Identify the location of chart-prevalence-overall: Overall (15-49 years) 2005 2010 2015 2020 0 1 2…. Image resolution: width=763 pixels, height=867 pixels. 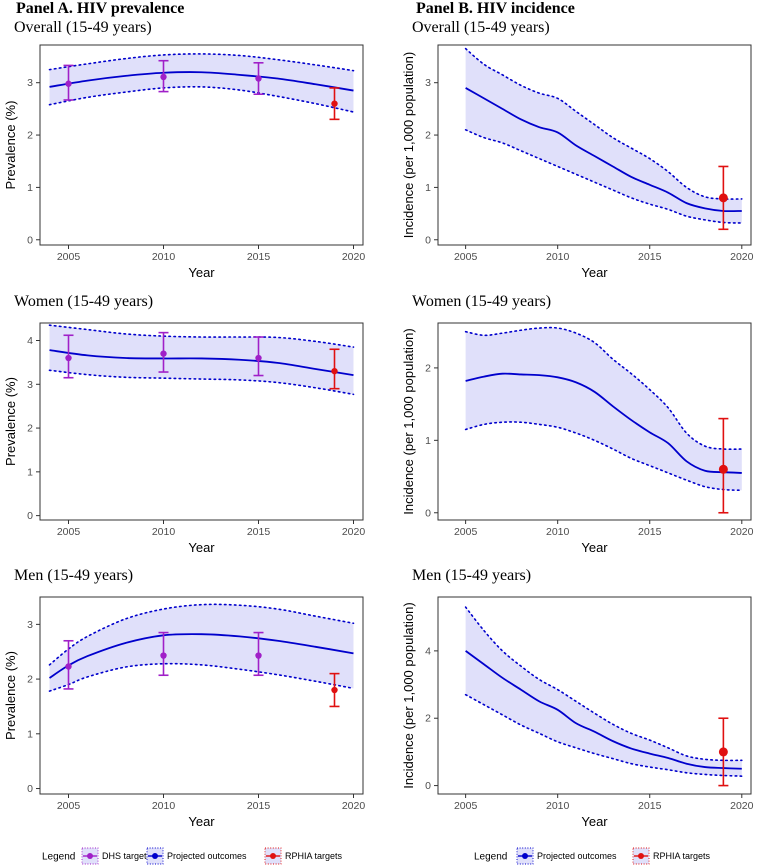
(184, 149).